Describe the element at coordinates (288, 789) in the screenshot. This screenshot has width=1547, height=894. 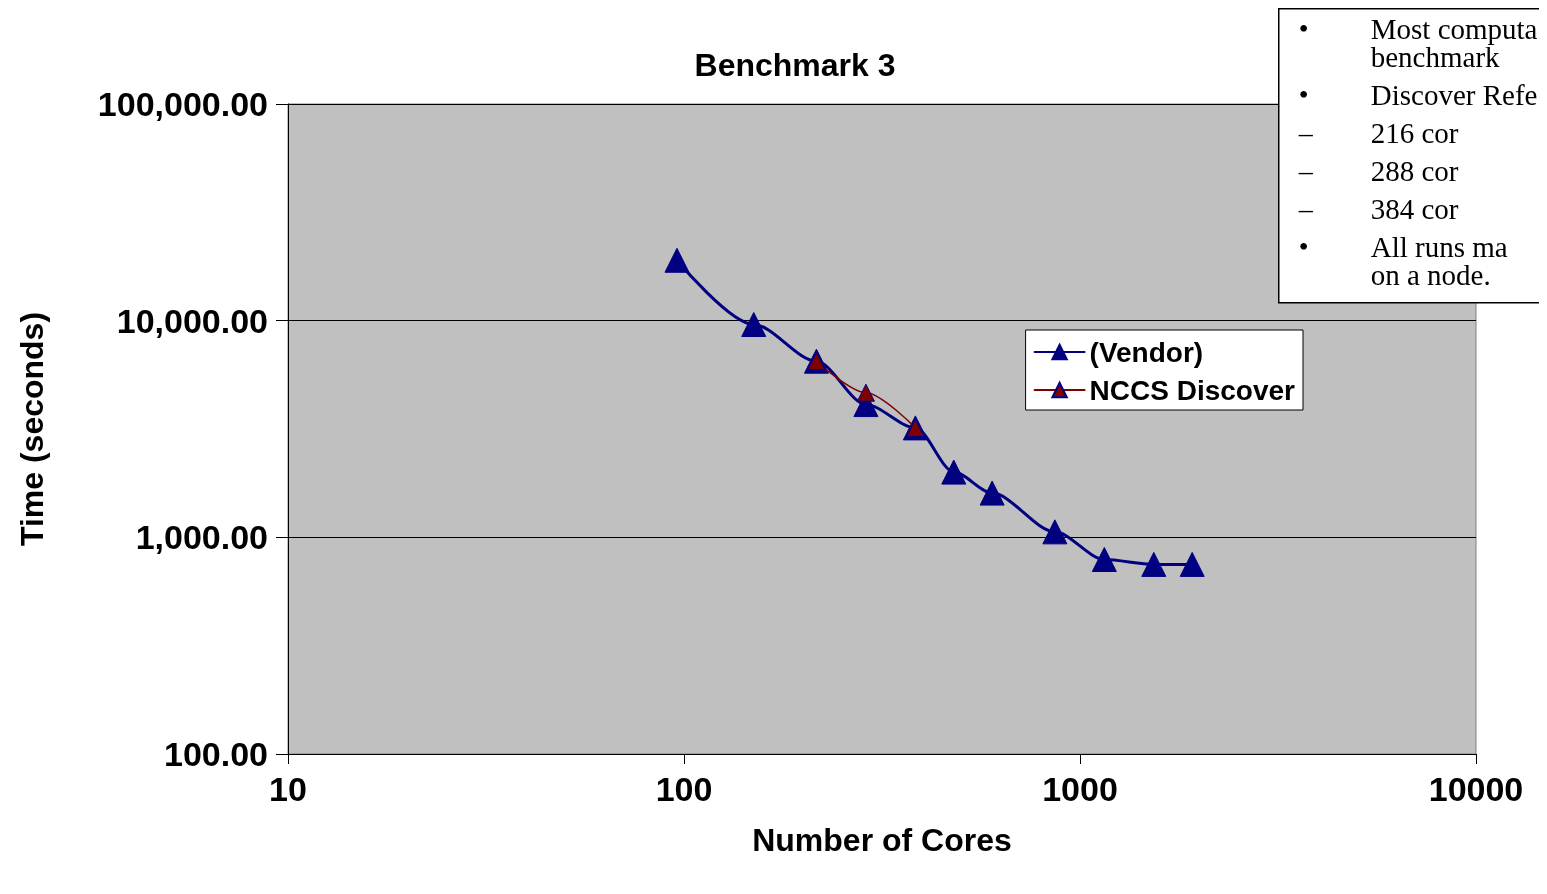
I see `x-tick-label: 10` at that location.